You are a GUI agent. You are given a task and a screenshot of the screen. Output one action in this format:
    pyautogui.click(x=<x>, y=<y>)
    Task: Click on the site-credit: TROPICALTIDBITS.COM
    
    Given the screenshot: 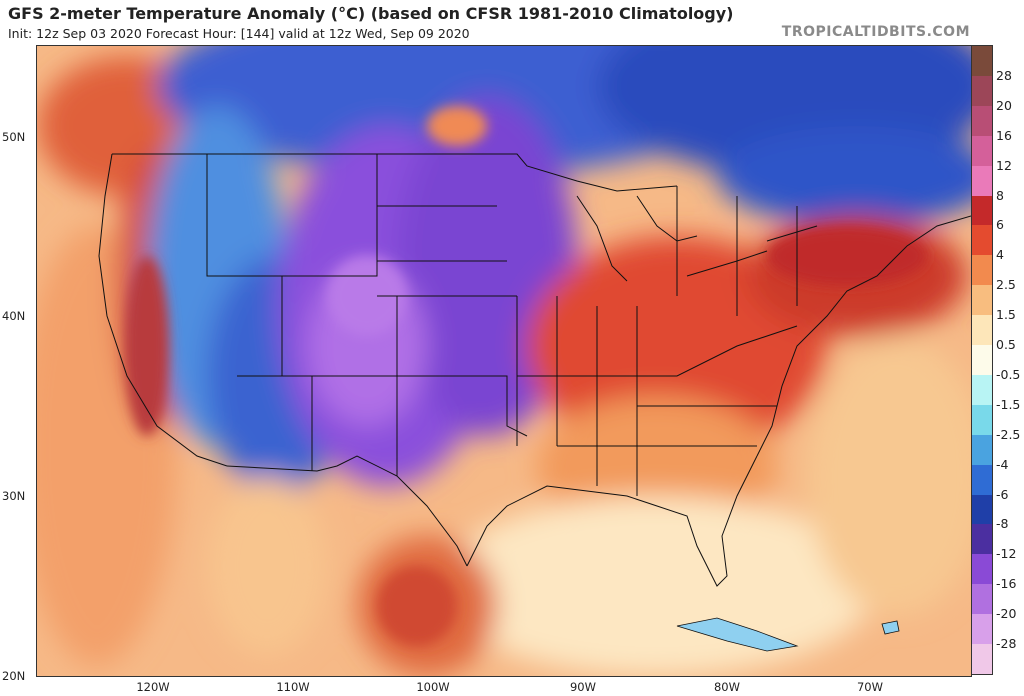 What is the action you would take?
    pyautogui.click(x=875, y=32)
    